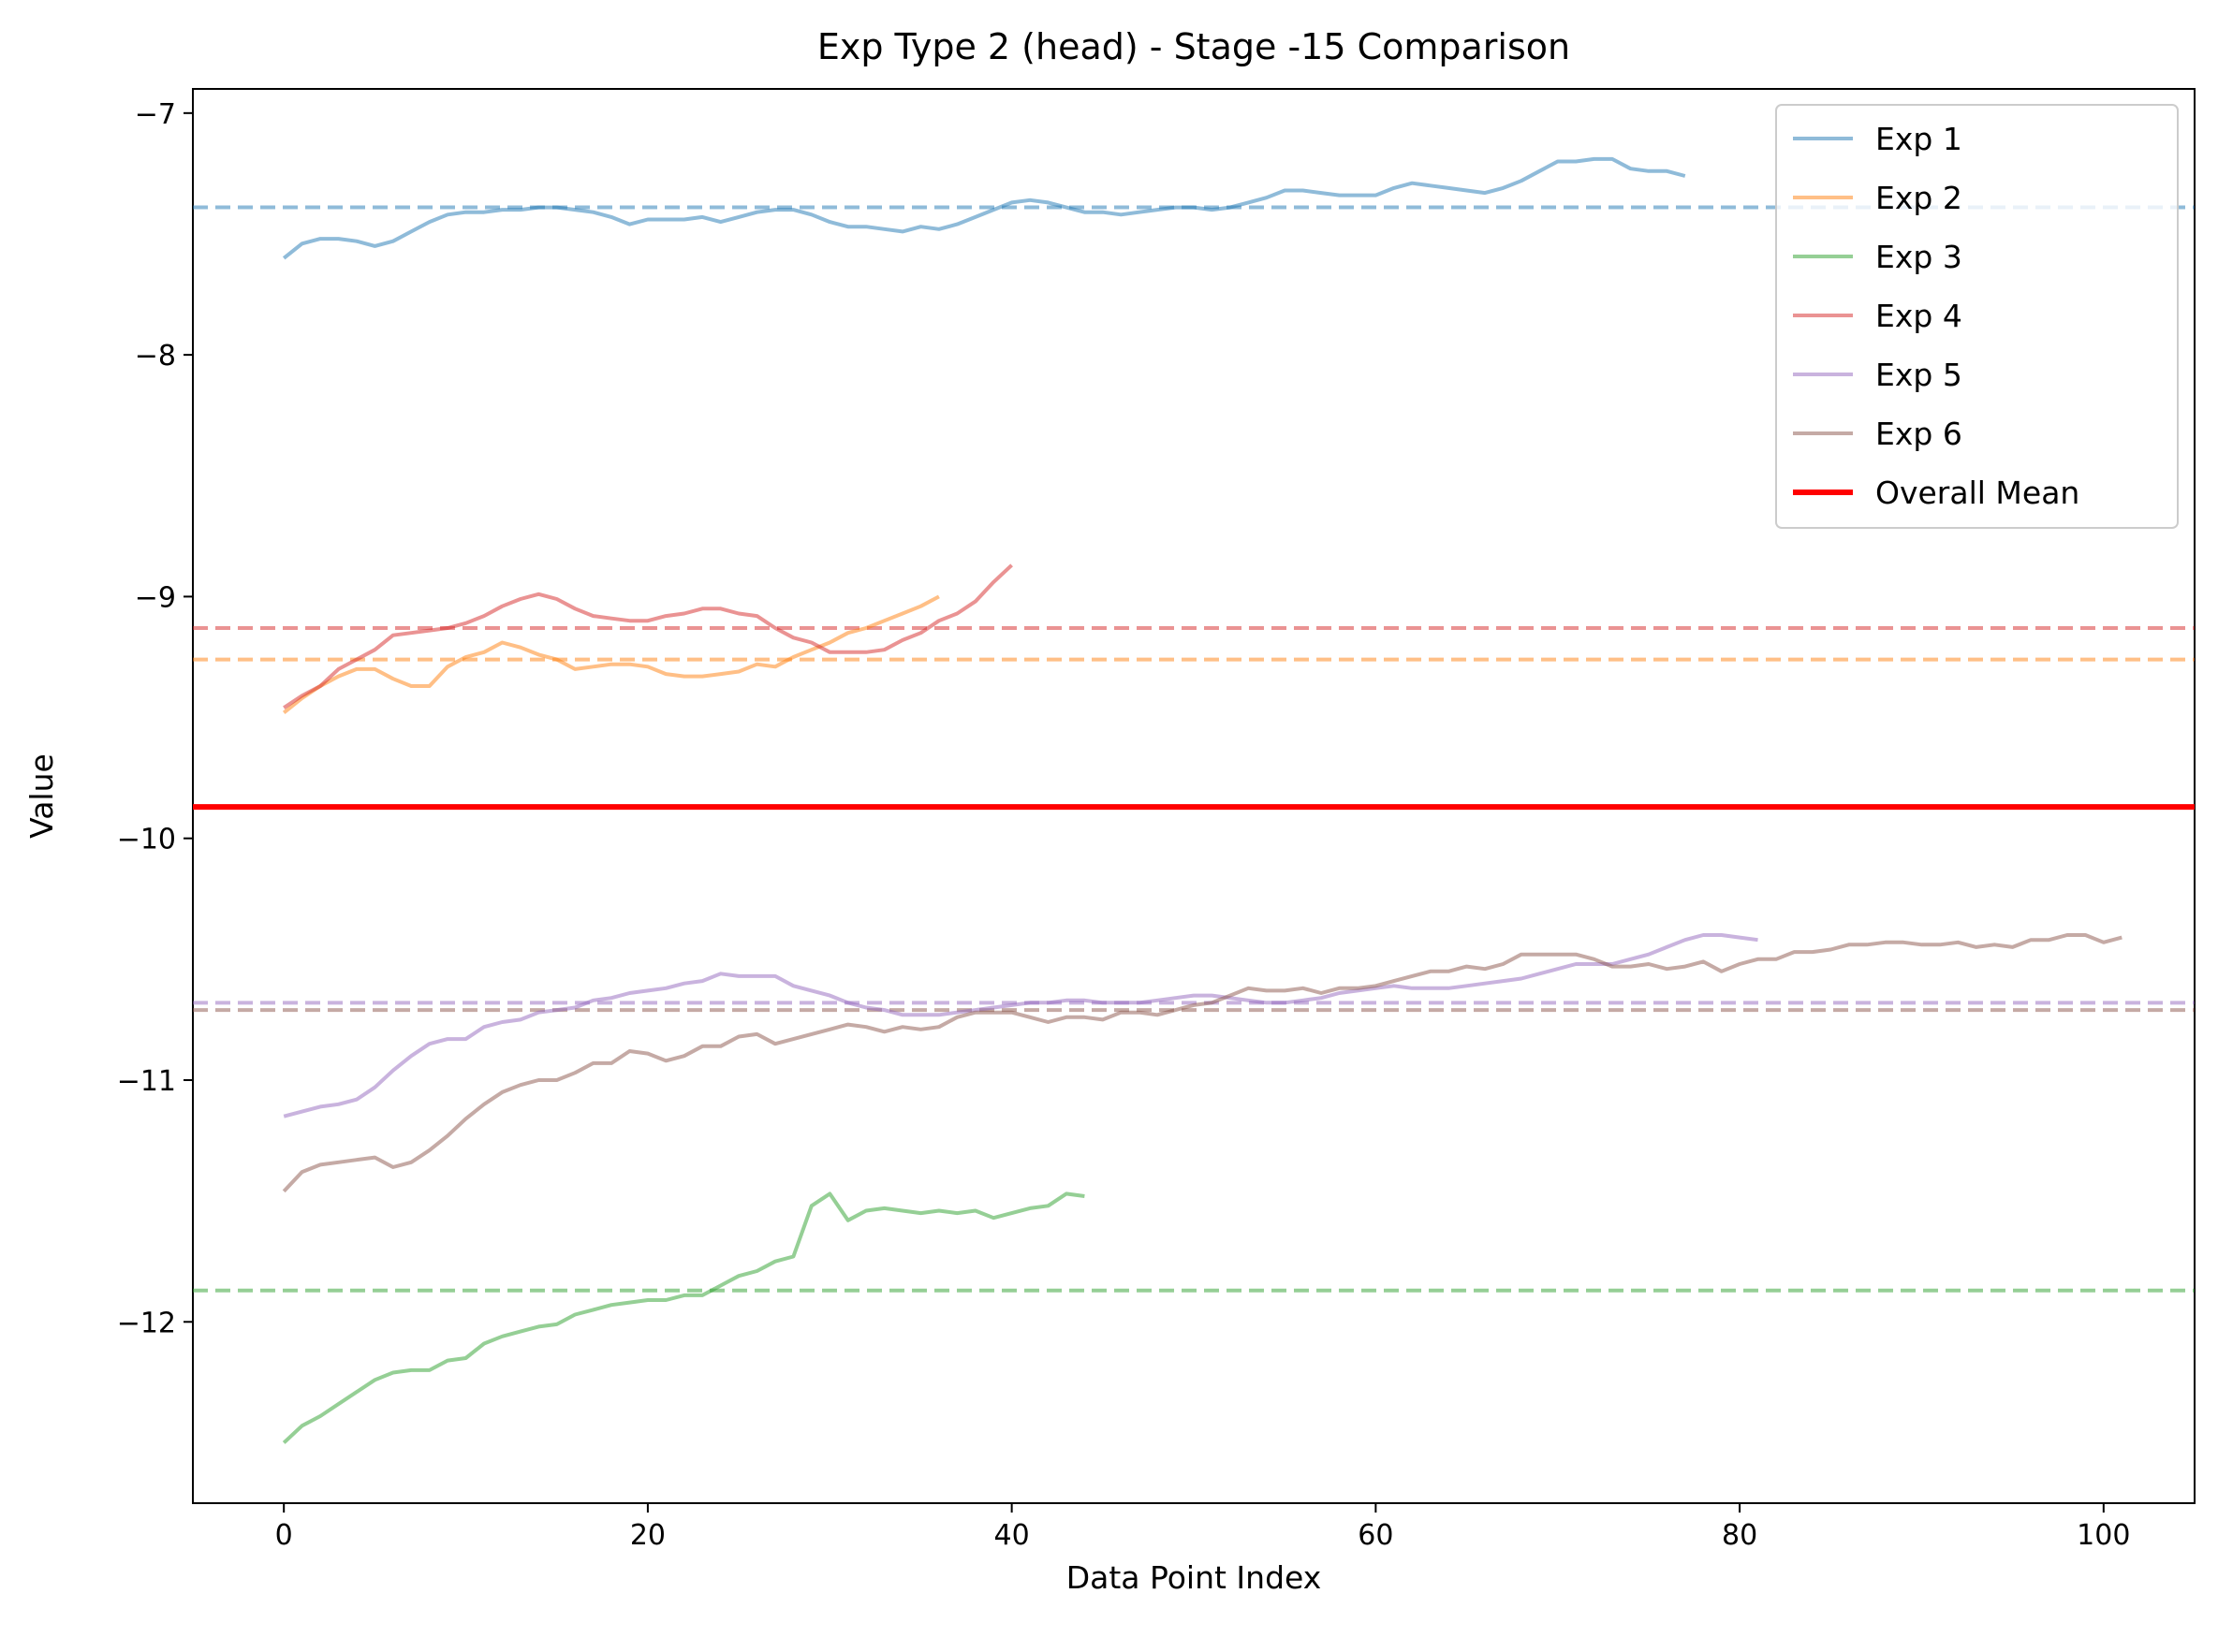  I want to click on exp-6-line, so click(1202, 1063).